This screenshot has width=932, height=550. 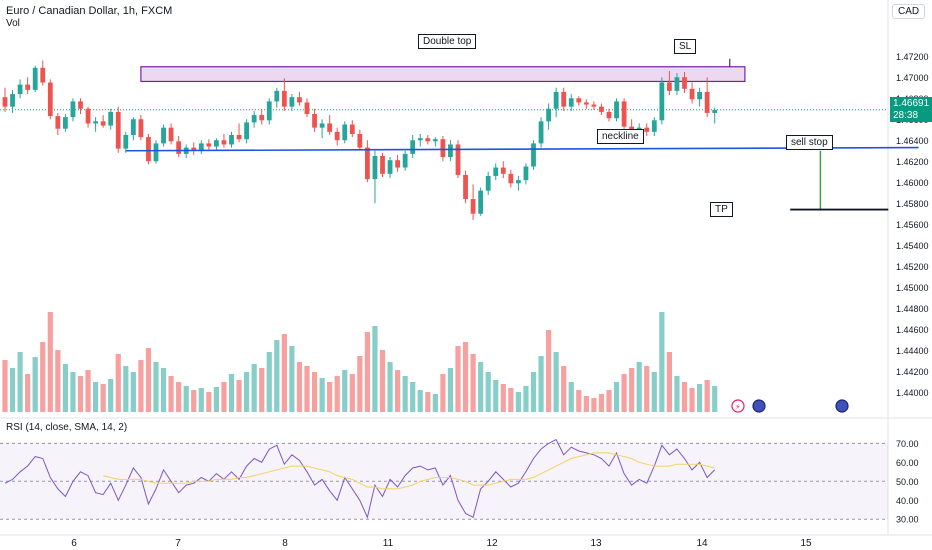 I want to click on volume-label: Vol, so click(x=13, y=23).